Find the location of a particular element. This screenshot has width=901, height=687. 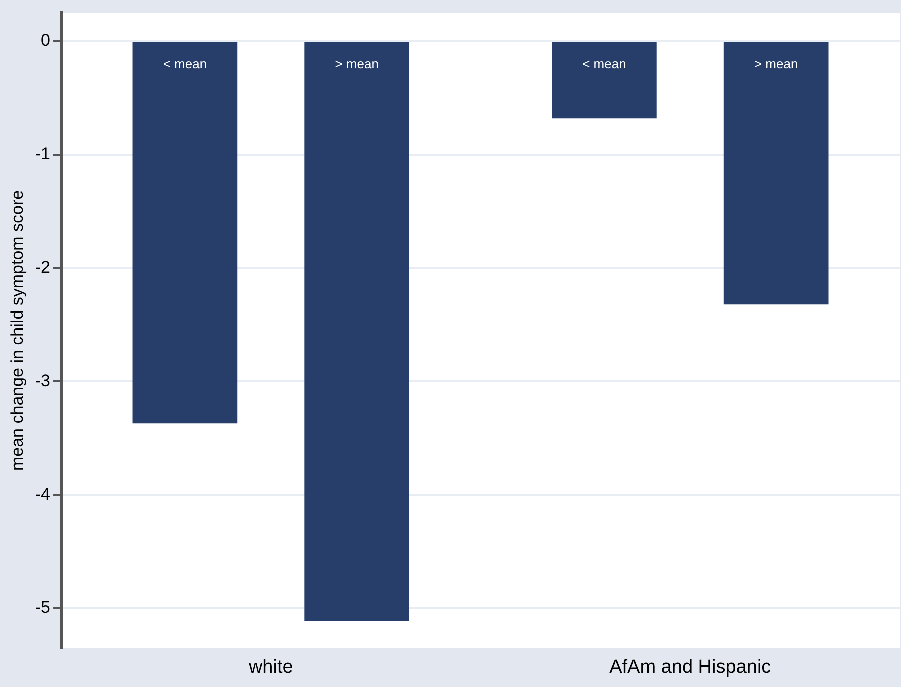

series-label: > mean is located at coordinates (357, 64).